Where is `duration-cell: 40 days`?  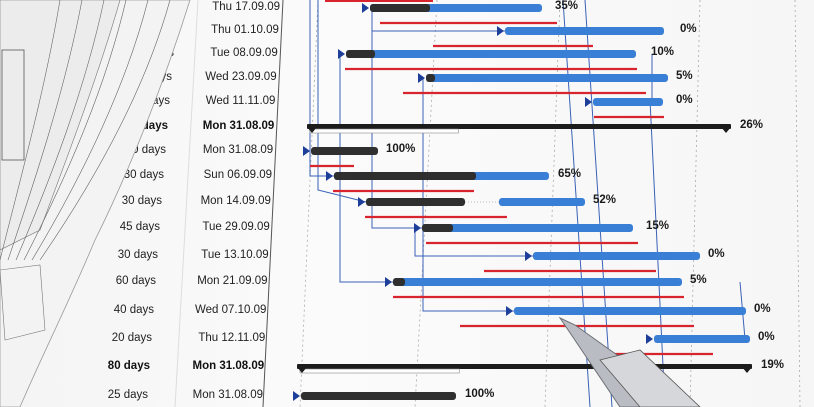 duration-cell: 40 days is located at coordinates (133, 310).